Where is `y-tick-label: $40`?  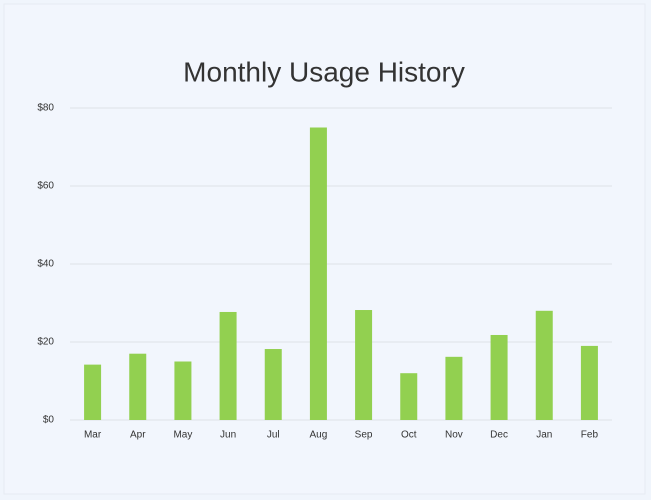 y-tick-label: $40 is located at coordinates (45, 264).